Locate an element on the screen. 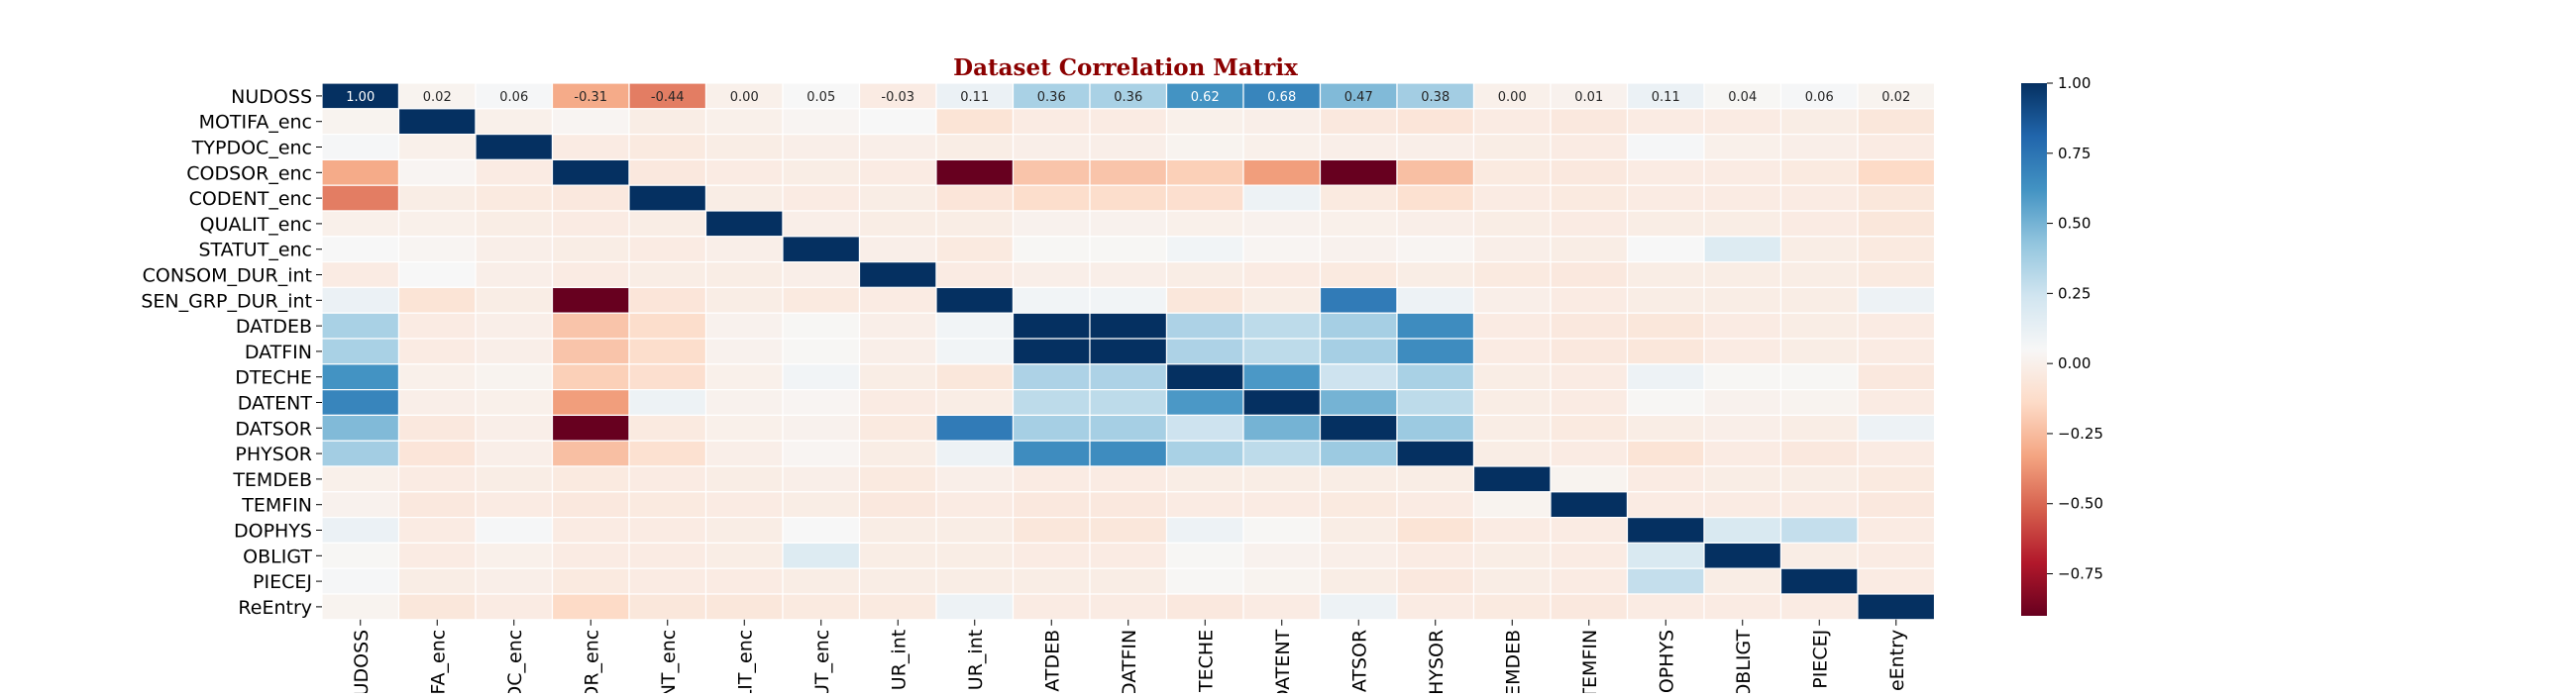  cell-annotation: 0.36 is located at coordinates (1128, 98).